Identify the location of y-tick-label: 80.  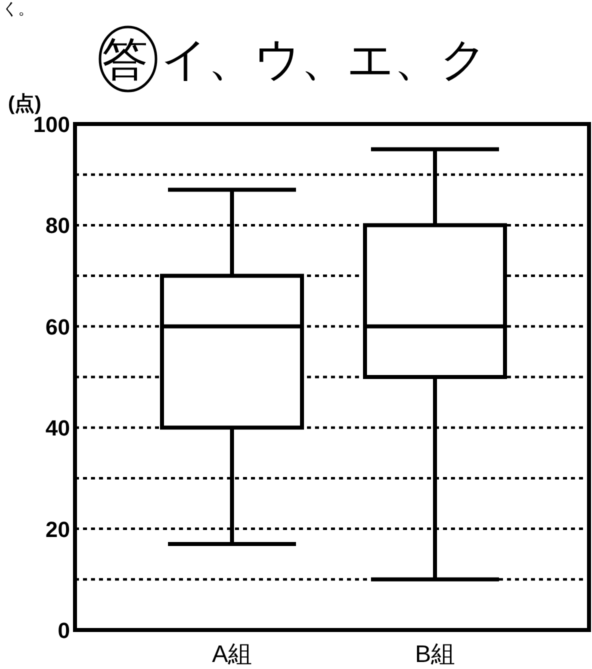
(58, 225).